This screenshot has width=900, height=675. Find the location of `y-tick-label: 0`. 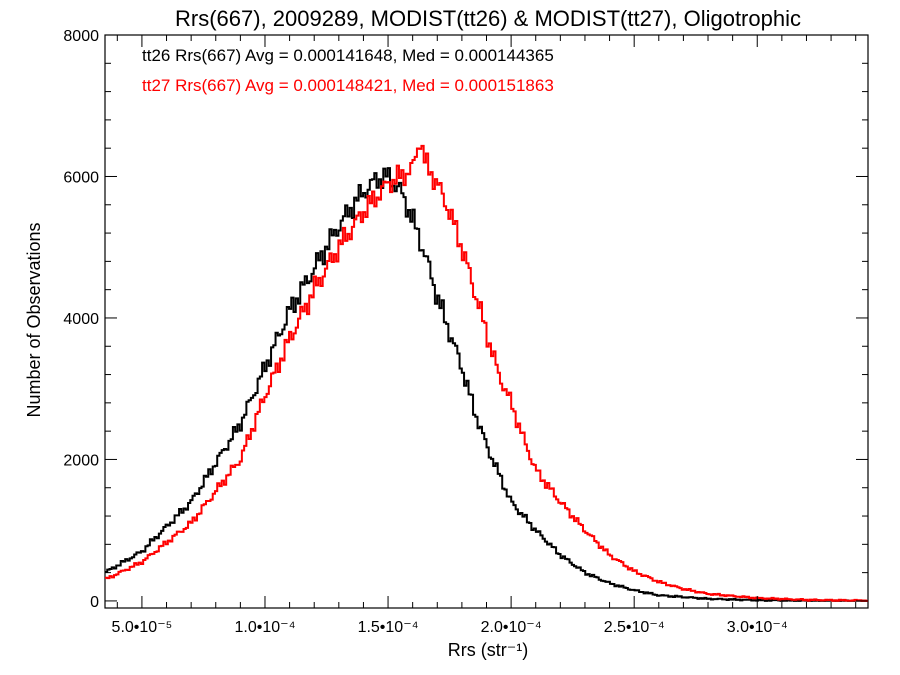

y-tick-label: 0 is located at coordinates (94, 602).